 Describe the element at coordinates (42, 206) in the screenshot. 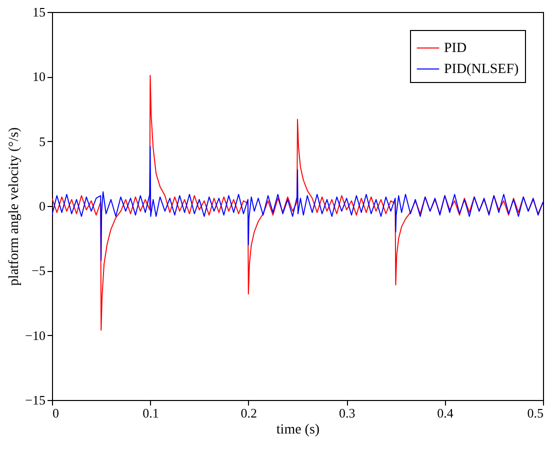

I see `y-tick-label: 0` at that location.